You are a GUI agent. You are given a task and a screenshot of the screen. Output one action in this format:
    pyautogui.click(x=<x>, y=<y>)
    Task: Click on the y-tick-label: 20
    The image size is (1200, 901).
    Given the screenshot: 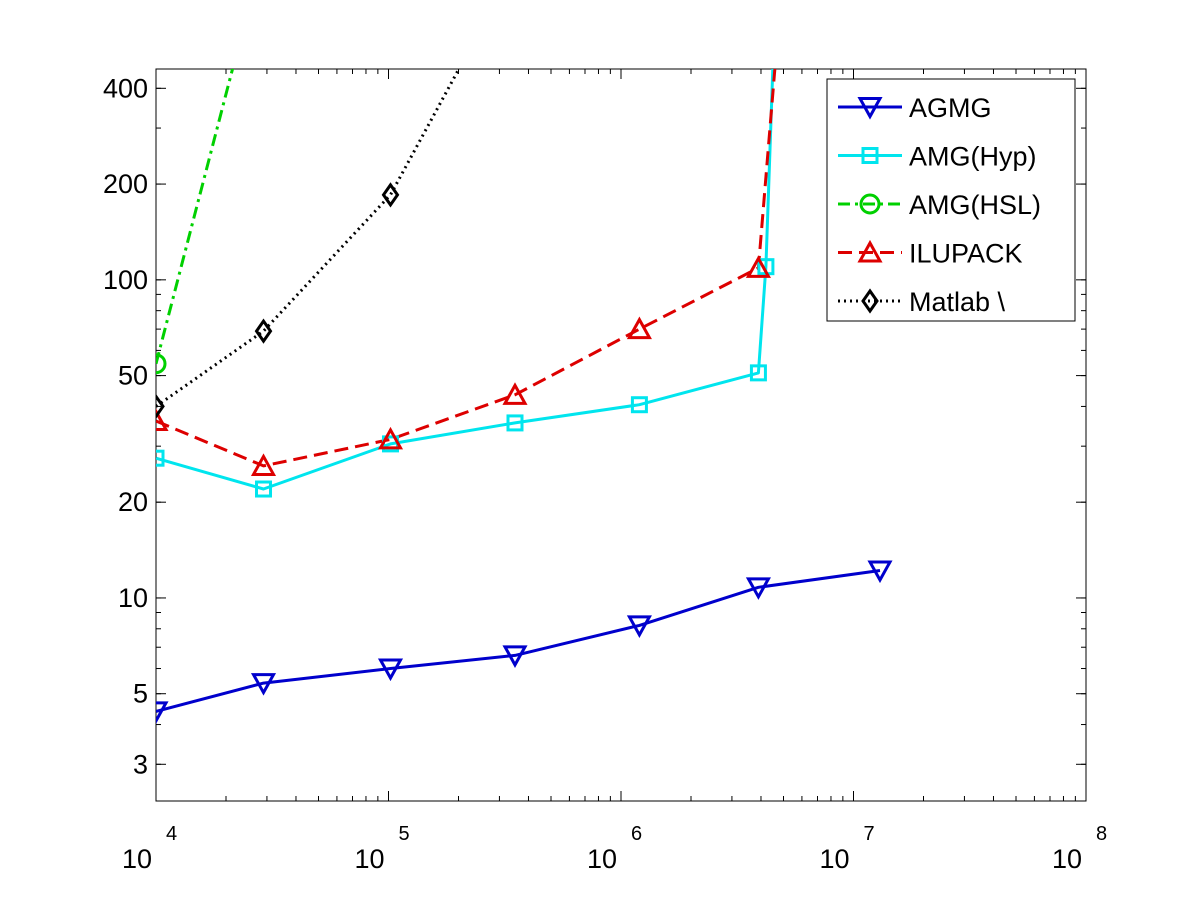 What is the action you would take?
    pyautogui.click(x=133, y=502)
    